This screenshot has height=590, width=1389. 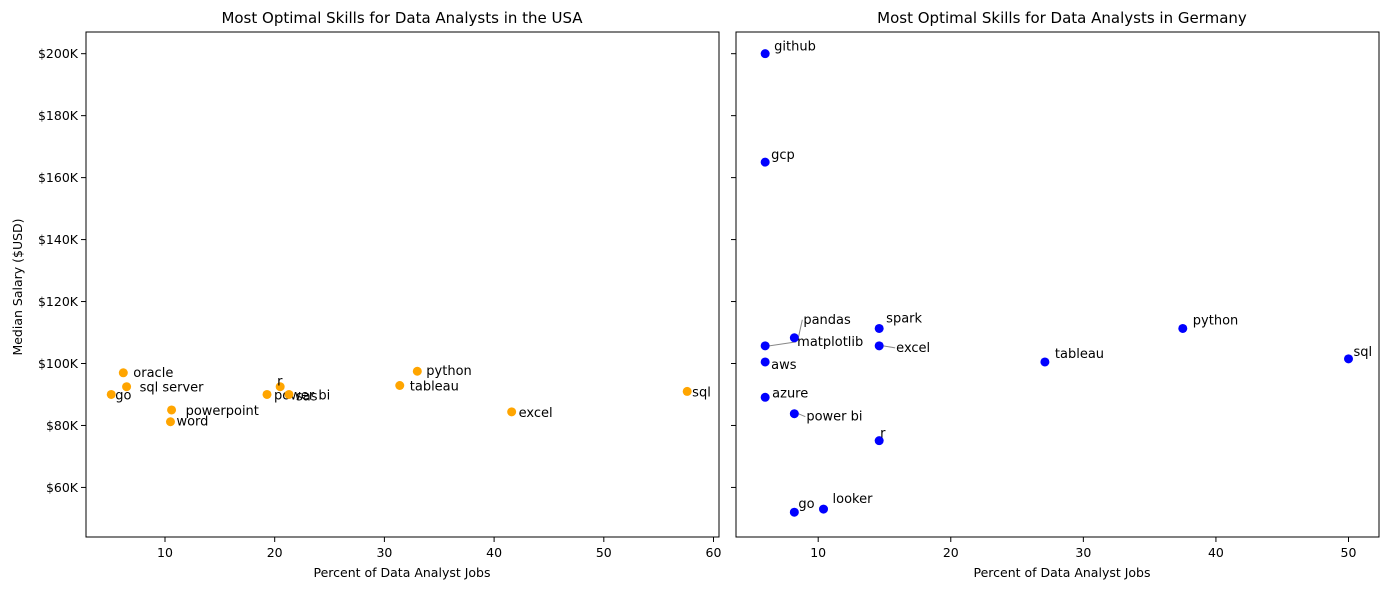 I want to click on chart-usa-x-axis-ticks: 10 20 30 40 50 60, so click(x=439, y=548).